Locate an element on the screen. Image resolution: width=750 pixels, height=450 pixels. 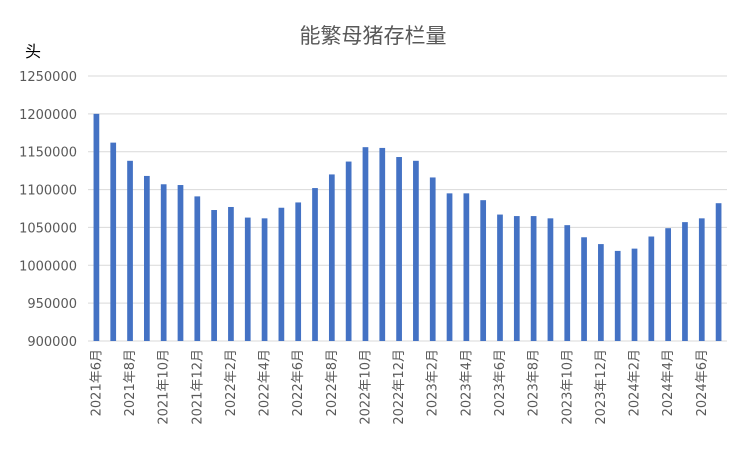
x-tick-label: 2022年2月 is located at coordinates (231, 382).